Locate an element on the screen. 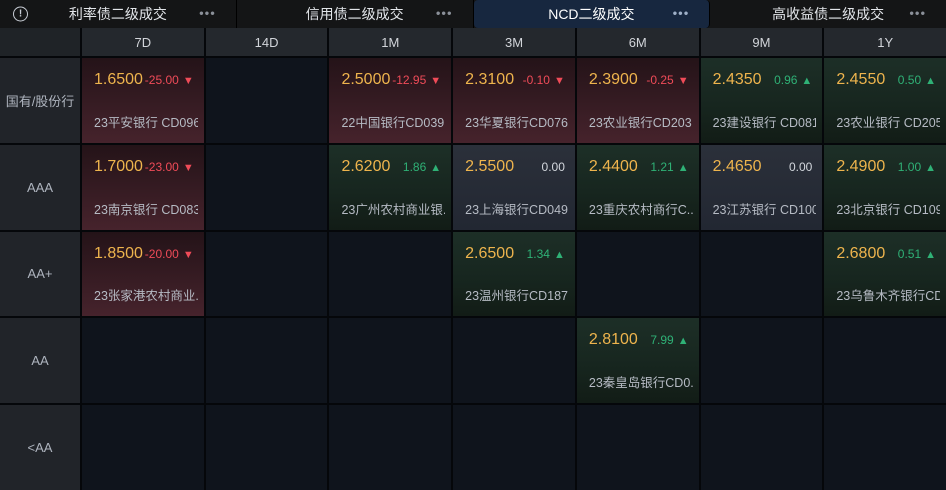  empty-cell-r3-9M is located at coordinates (760, 361).